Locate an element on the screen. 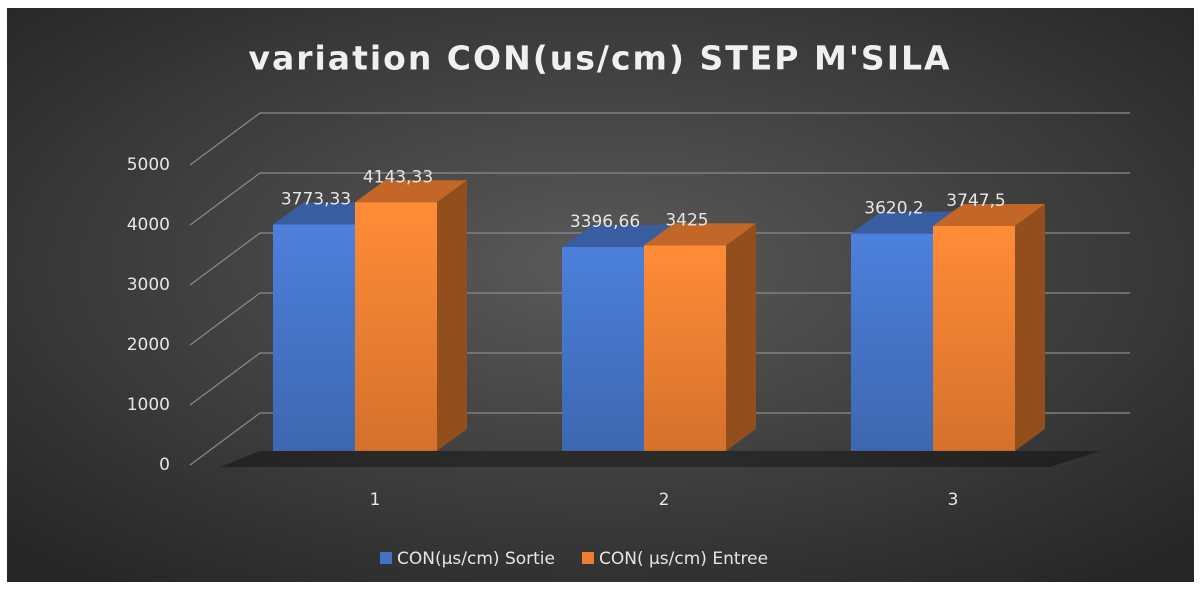 The width and height of the screenshot is (1201, 590). y-tick-label: 5000 is located at coordinates (148, 165).